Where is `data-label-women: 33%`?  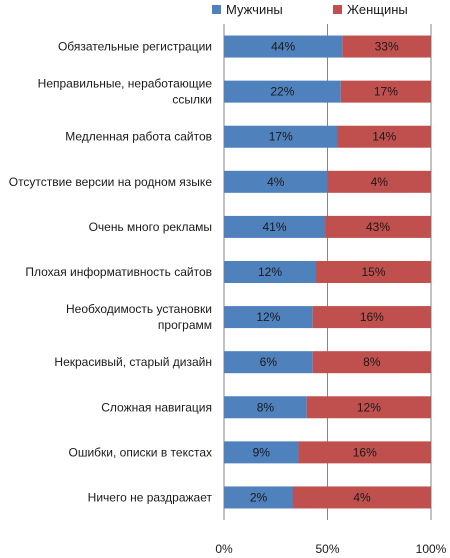 data-label-women: 33% is located at coordinates (387, 47).